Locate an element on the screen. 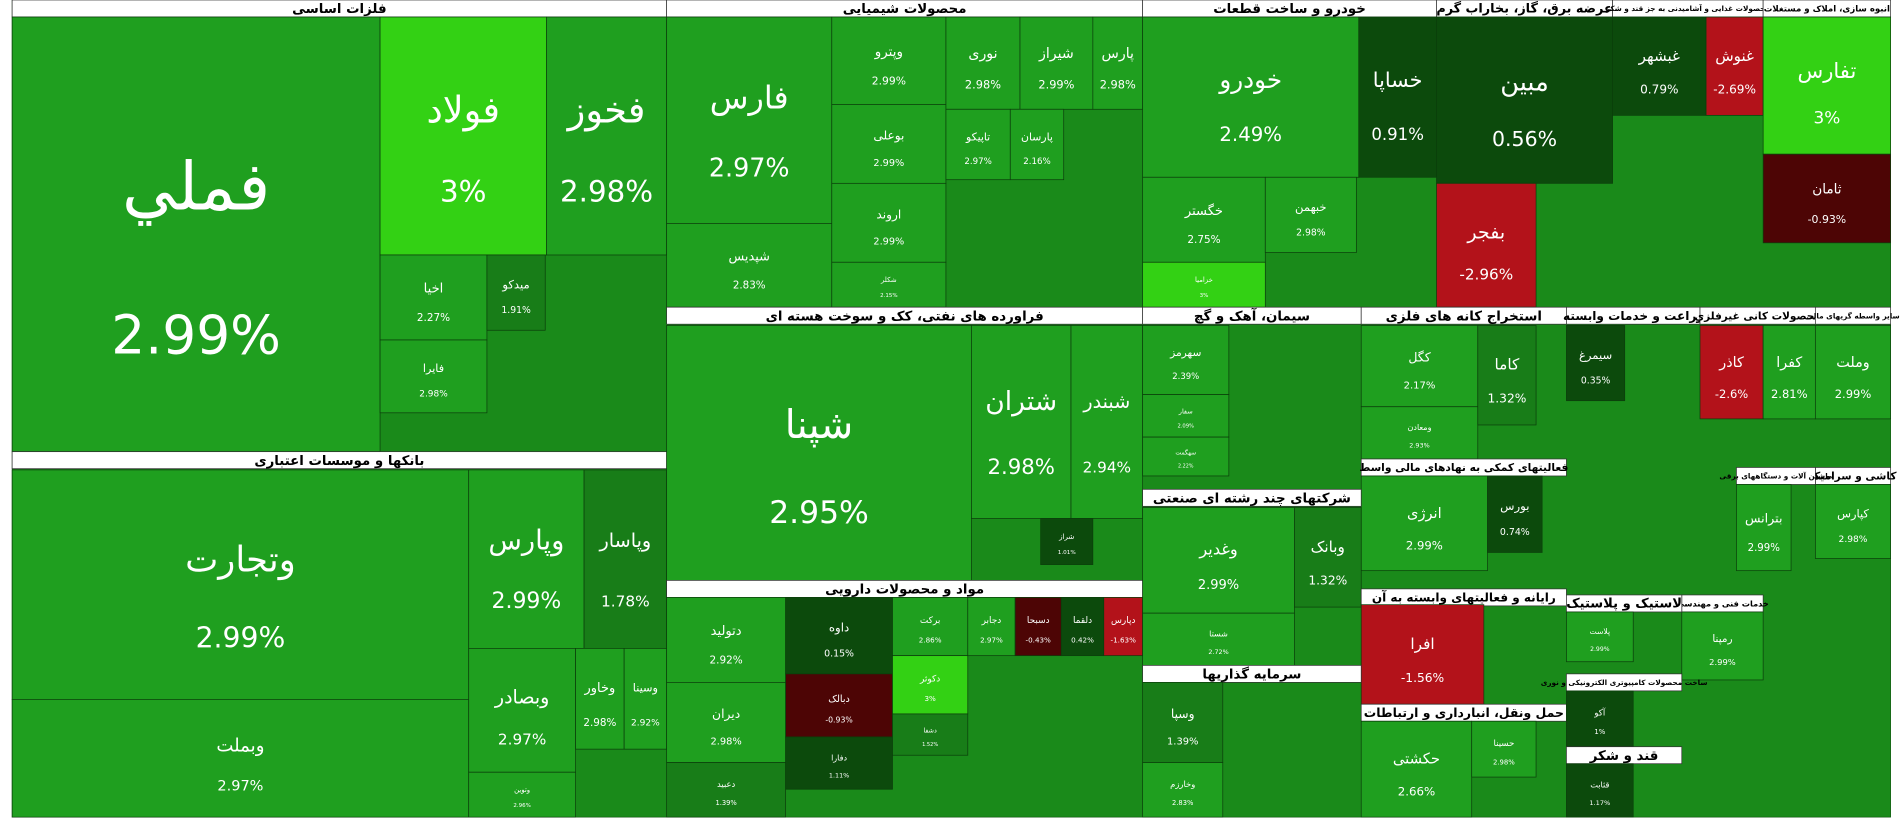  tile-label: دلقما is located at coordinates (1082, 621).